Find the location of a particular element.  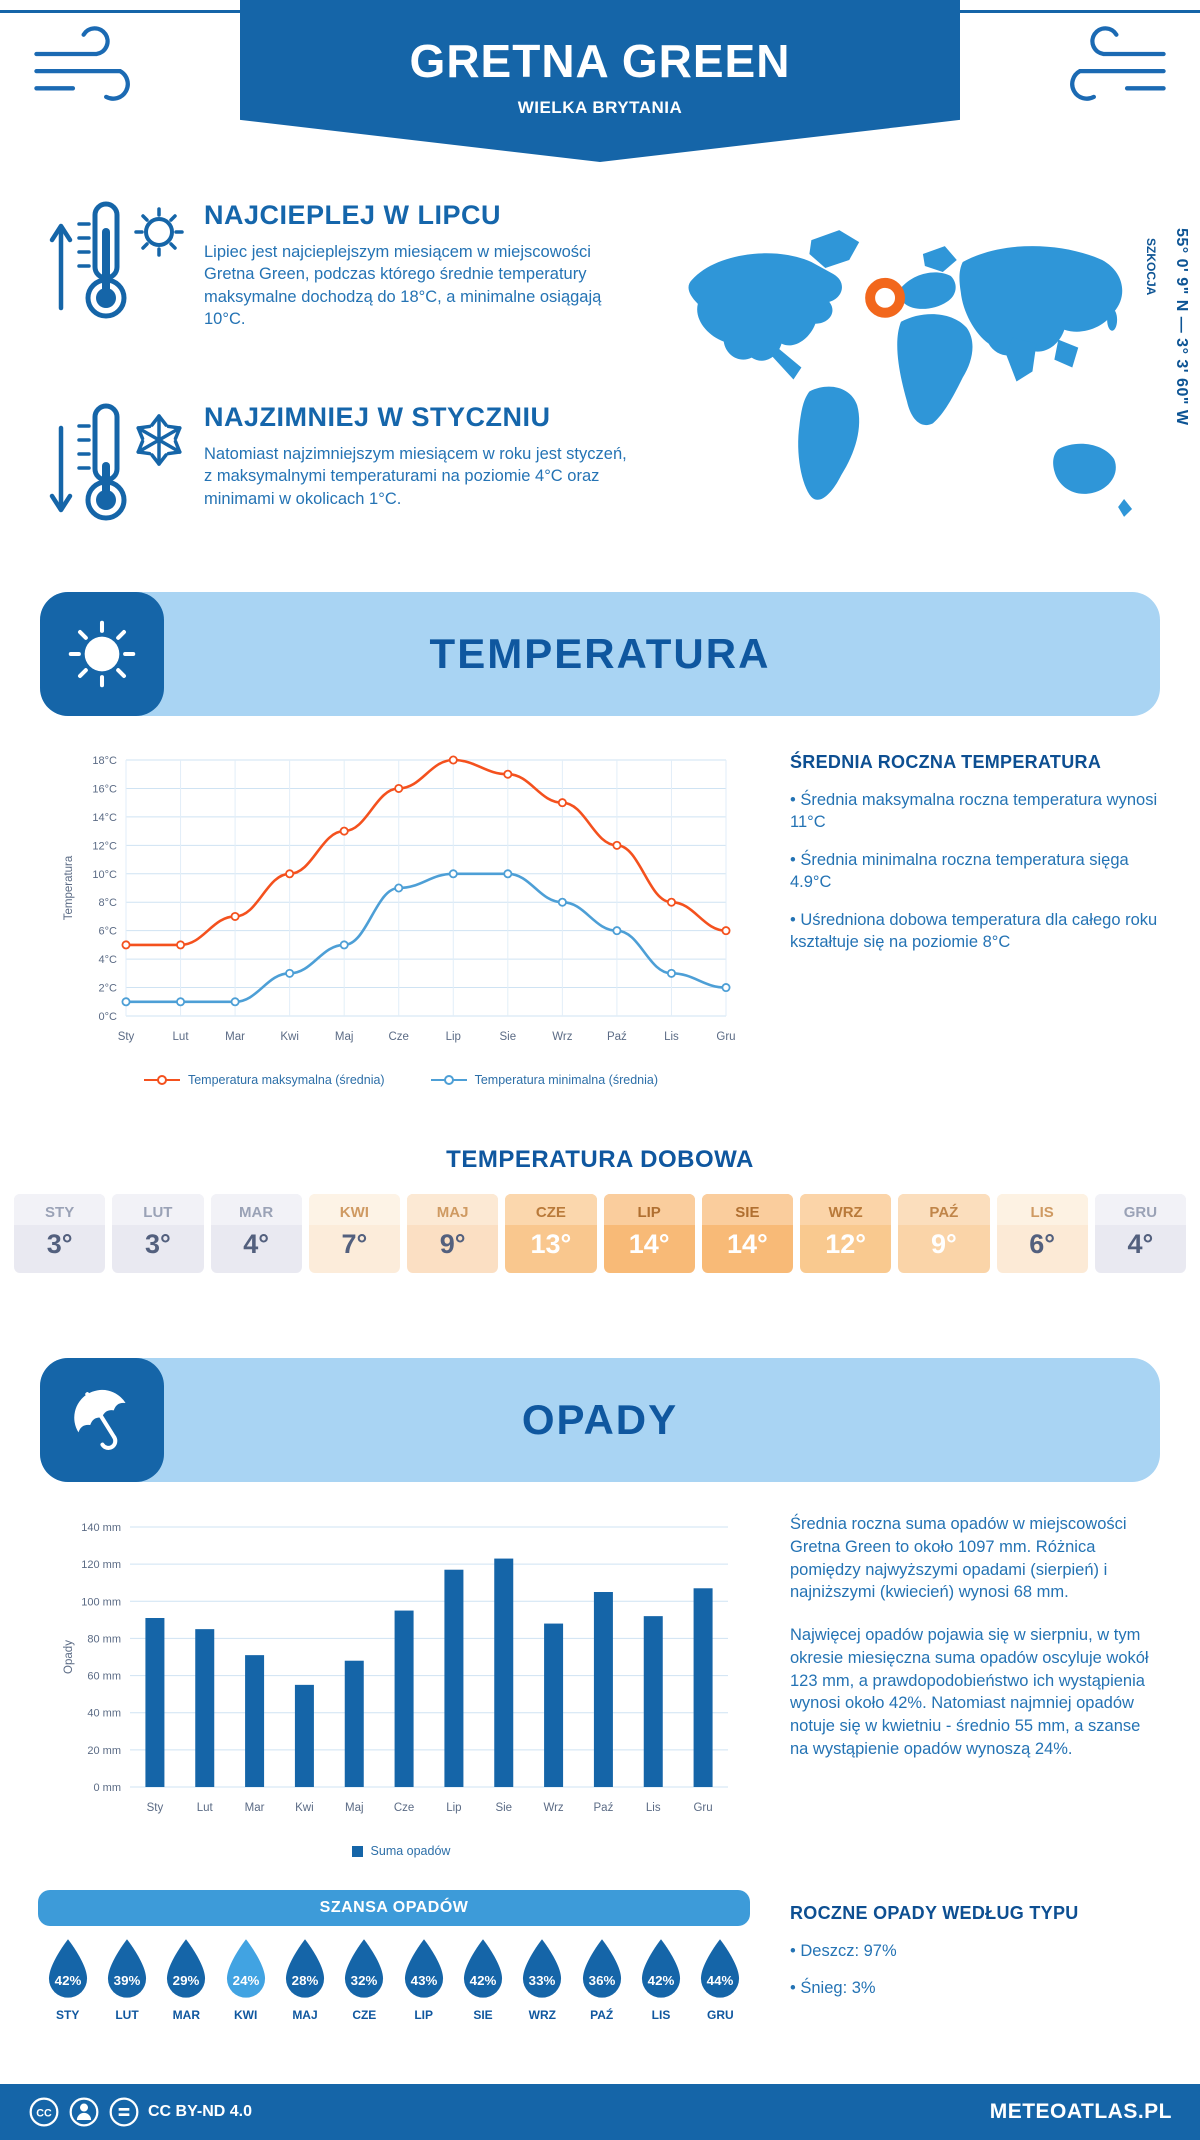

legend-item: Temperatura minimalna (średnia) is located at coordinates (544, 1080).